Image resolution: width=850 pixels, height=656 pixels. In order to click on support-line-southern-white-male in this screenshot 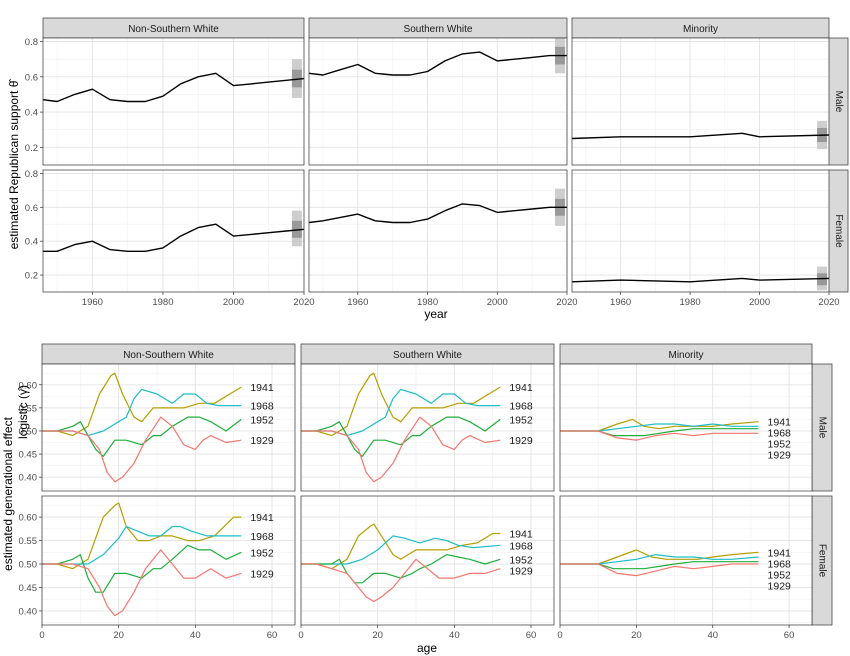, I will do `click(437, 63)`.